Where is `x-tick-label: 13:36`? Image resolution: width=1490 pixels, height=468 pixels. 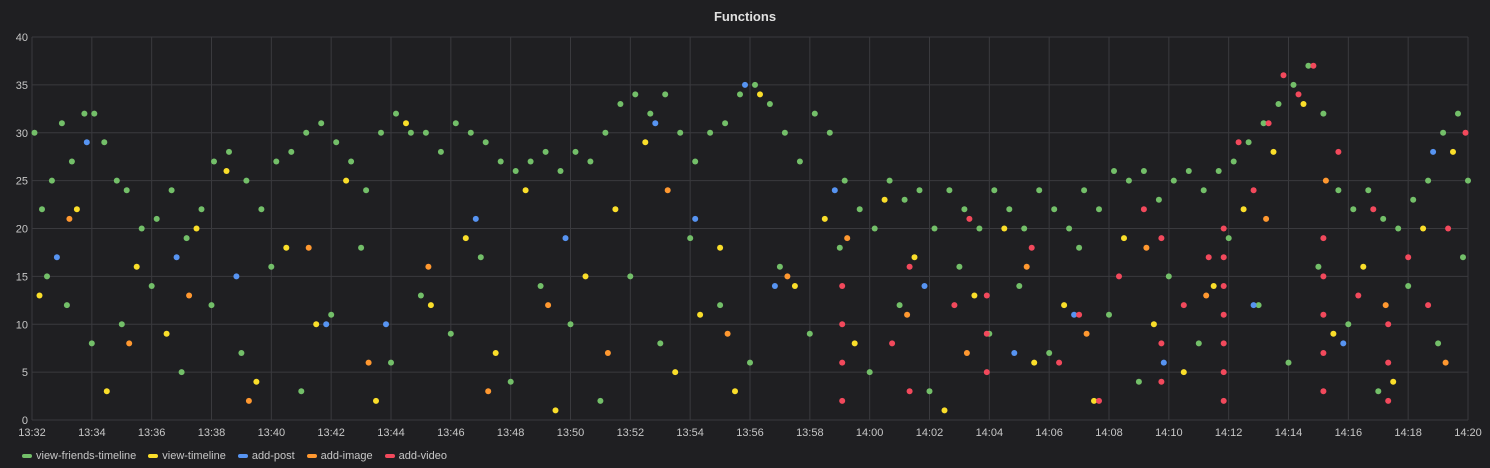
x-tick-label: 13:36 is located at coordinates (152, 433).